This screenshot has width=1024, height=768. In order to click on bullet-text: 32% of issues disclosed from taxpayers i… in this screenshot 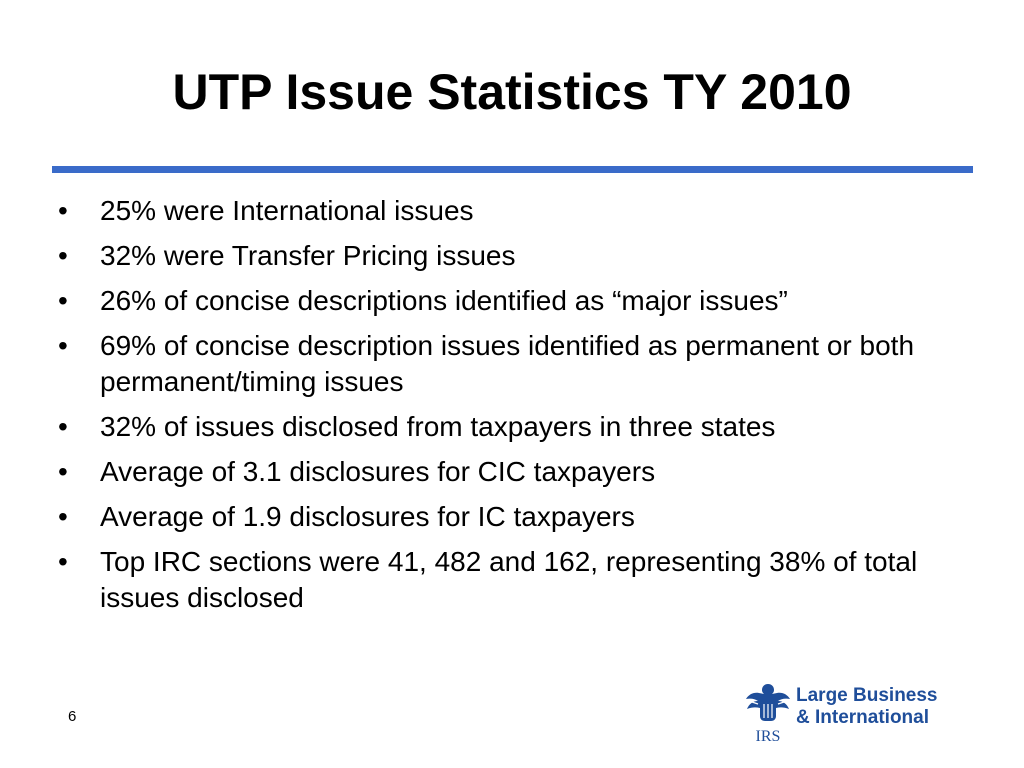, I will do `click(438, 426)`.